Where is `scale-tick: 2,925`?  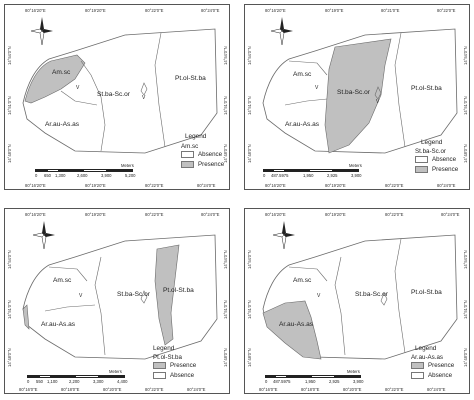 scale-tick: 2,925 is located at coordinates (334, 381).